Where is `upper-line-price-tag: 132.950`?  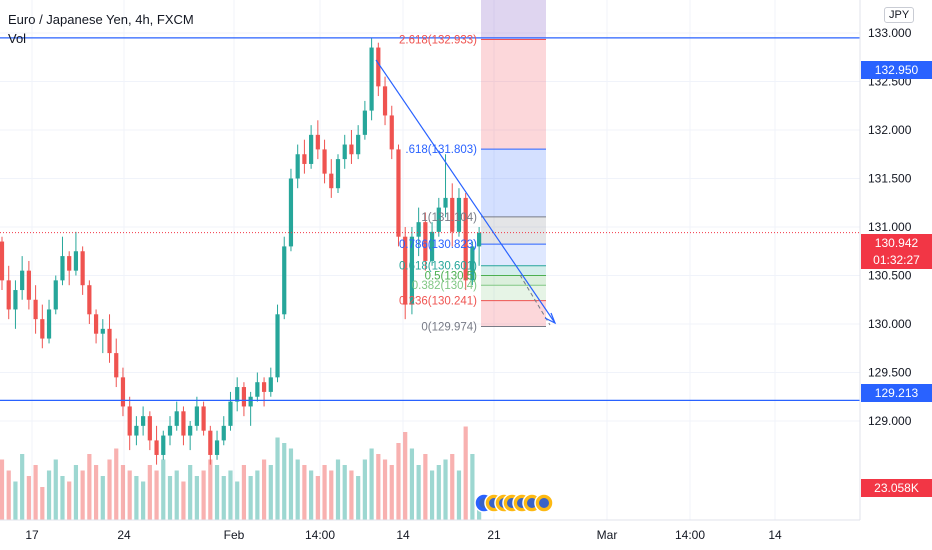 upper-line-price-tag: 132.950 is located at coordinates (896, 70).